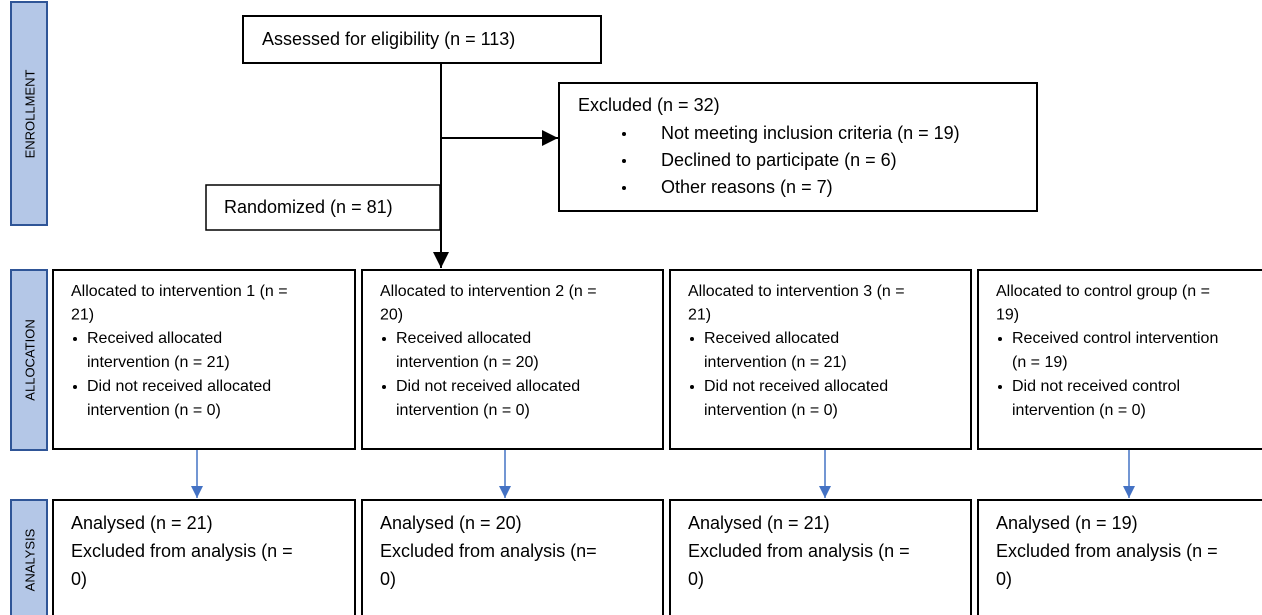 This screenshot has height=615, width=1262. I want to click on box-text: Received control intervention, so click(1115, 338).